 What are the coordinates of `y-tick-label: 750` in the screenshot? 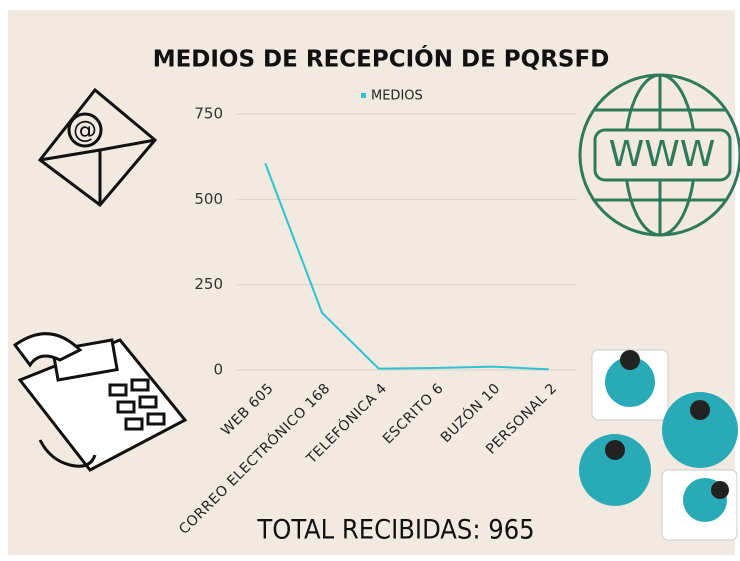 It's located at (208, 114).